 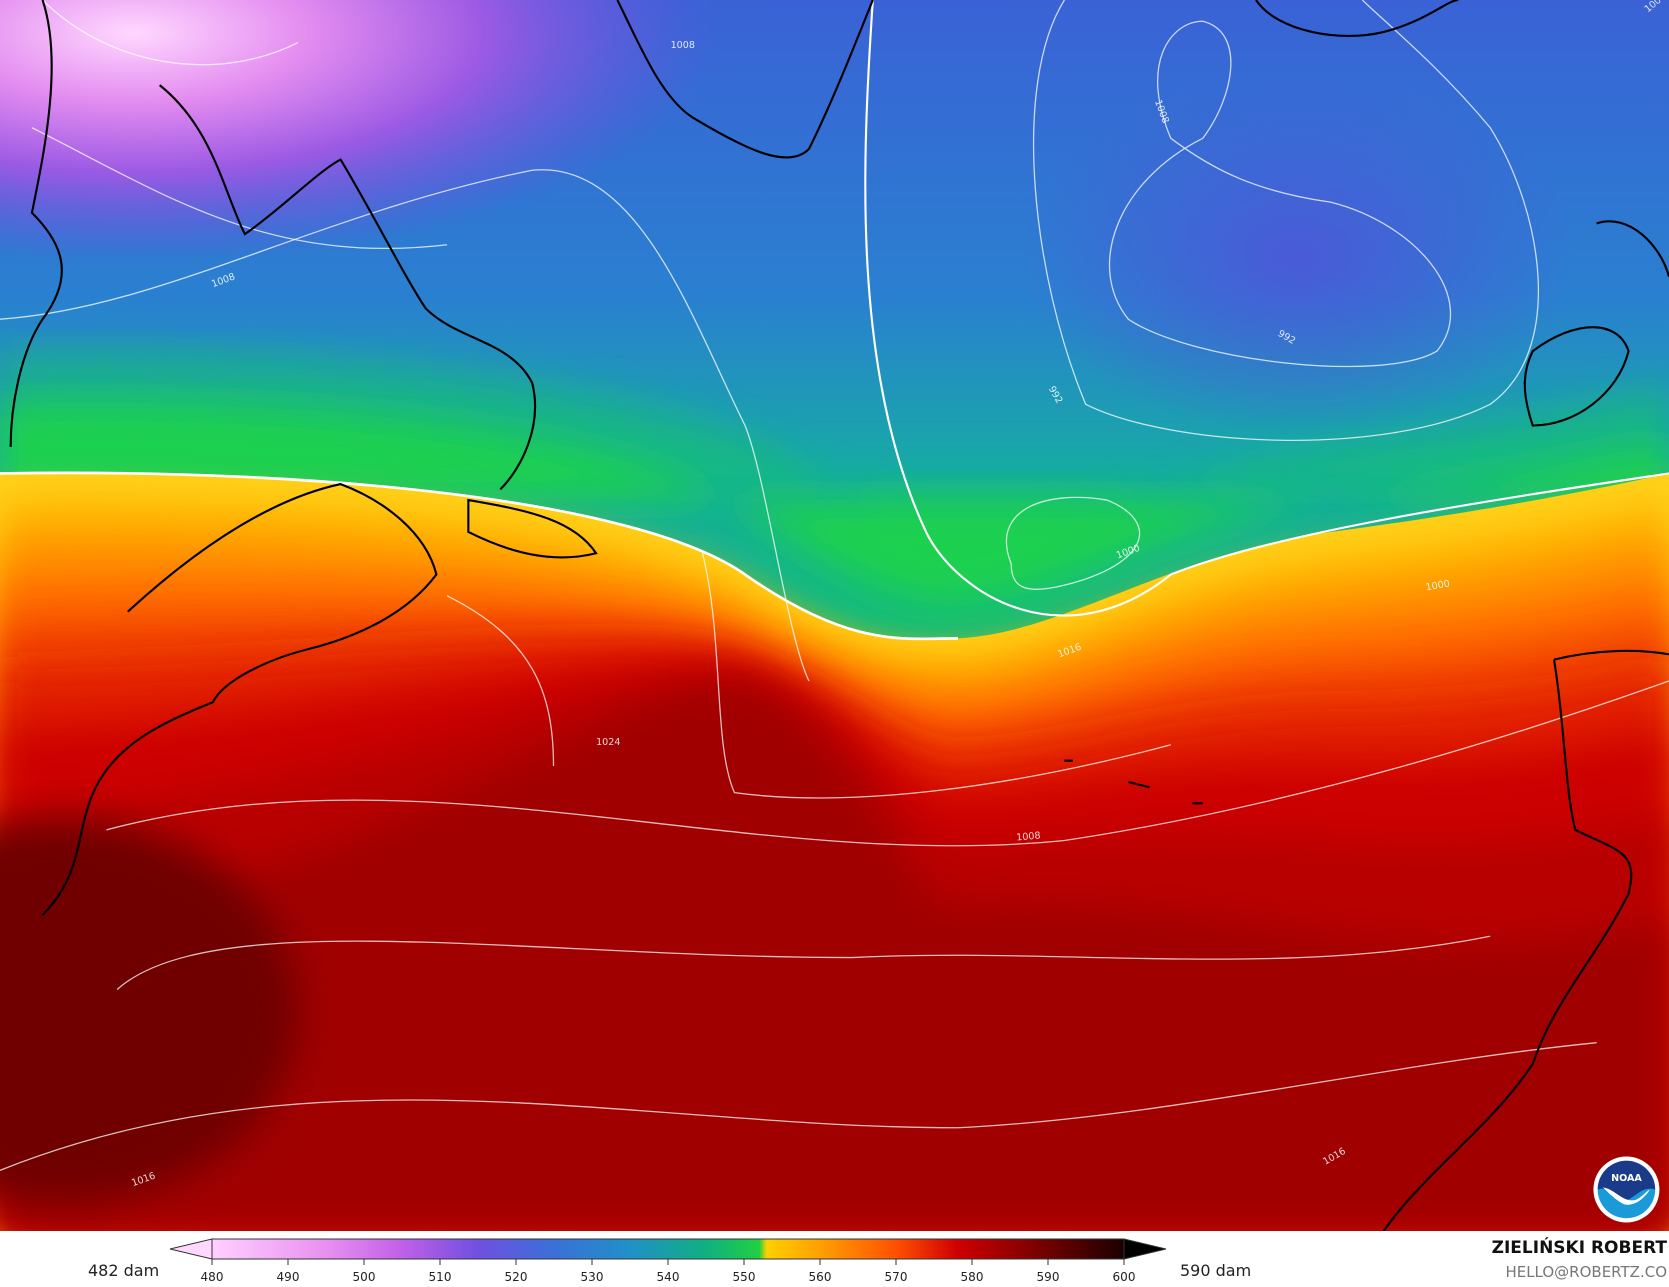 What do you see at coordinates (1626, 1189) in the screenshot?
I see `noaa-logo: NOAA` at bounding box center [1626, 1189].